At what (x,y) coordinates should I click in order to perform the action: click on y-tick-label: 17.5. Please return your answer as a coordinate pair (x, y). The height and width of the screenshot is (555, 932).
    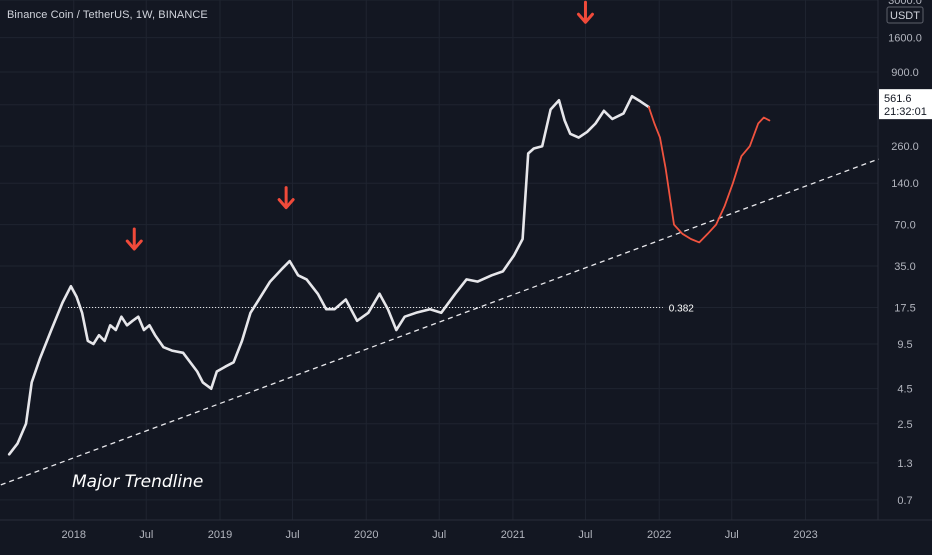
    Looking at the image, I should click on (904, 308).